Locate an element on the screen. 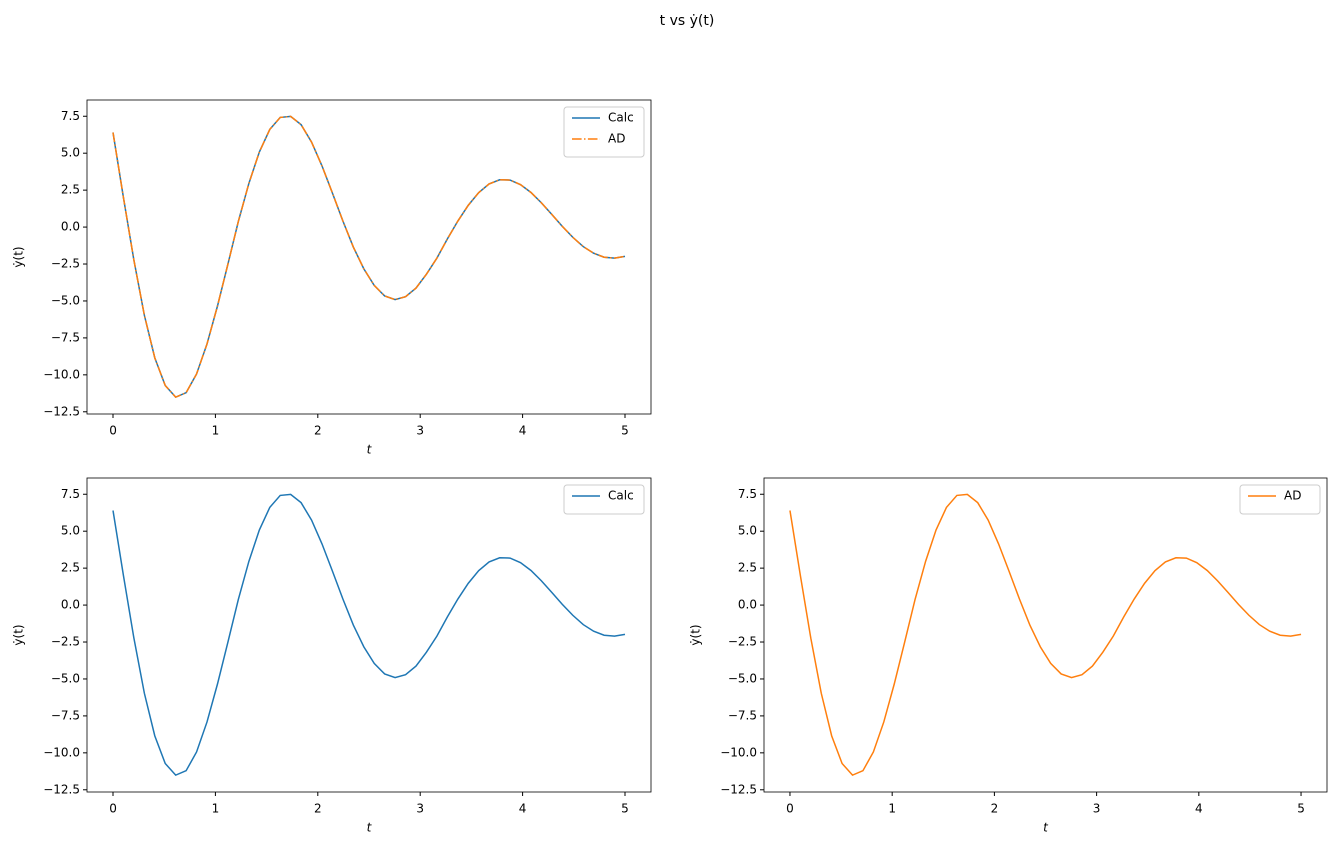 The image size is (1337, 846). figure-title: t vs ẏ(t) is located at coordinates (687, 21).